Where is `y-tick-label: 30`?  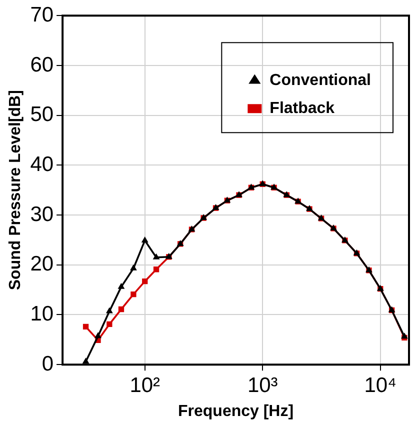
y-tick-label: 30 is located at coordinates (42, 214).